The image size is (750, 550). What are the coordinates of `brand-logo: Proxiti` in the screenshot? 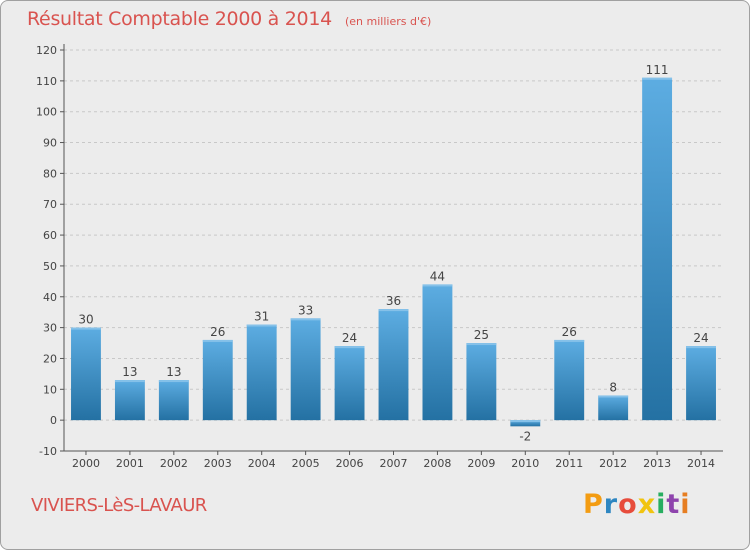 It's located at (637, 504).